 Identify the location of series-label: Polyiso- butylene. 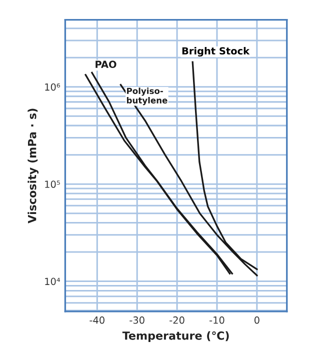
(147, 97).